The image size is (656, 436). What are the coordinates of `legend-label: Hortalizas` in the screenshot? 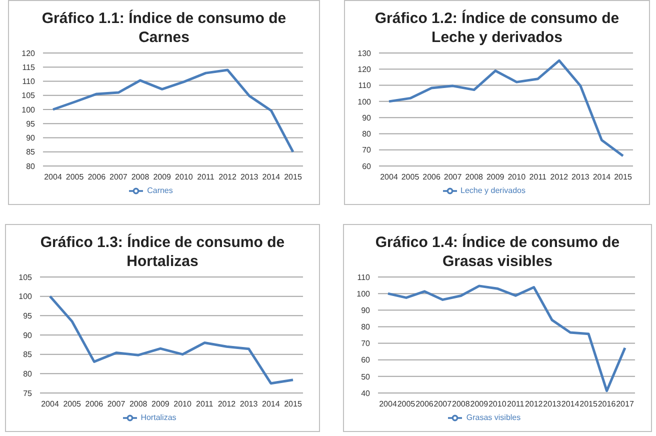 It's located at (158, 417).